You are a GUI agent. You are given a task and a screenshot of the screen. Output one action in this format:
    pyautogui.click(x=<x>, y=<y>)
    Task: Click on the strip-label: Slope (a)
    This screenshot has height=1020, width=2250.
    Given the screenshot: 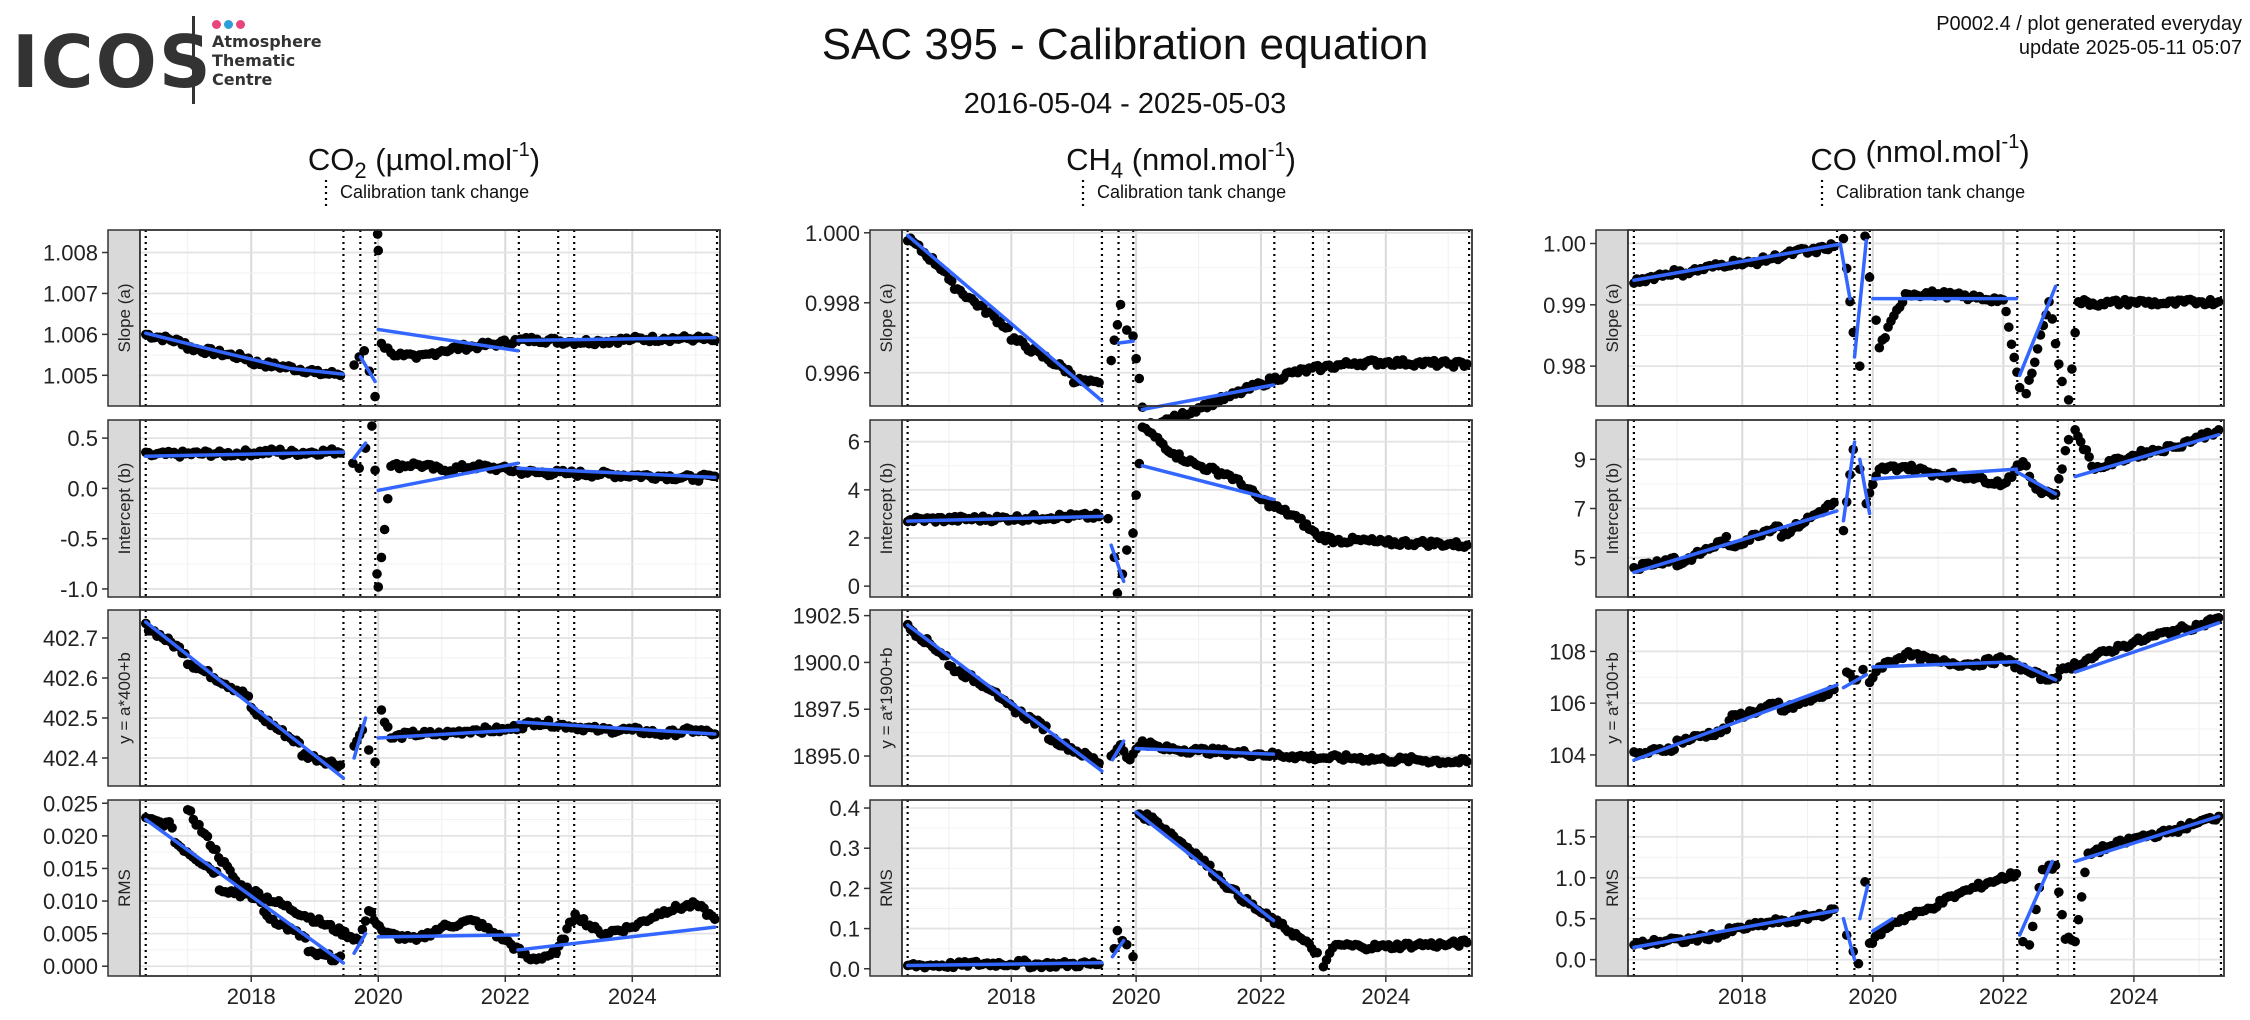 What is the action you would take?
    pyautogui.click(x=124, y=318)
    